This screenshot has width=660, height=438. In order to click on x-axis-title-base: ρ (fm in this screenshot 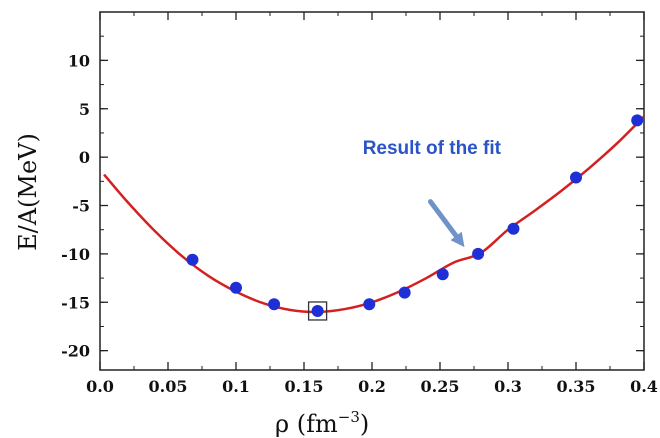, I will do `click(306, 424)`.